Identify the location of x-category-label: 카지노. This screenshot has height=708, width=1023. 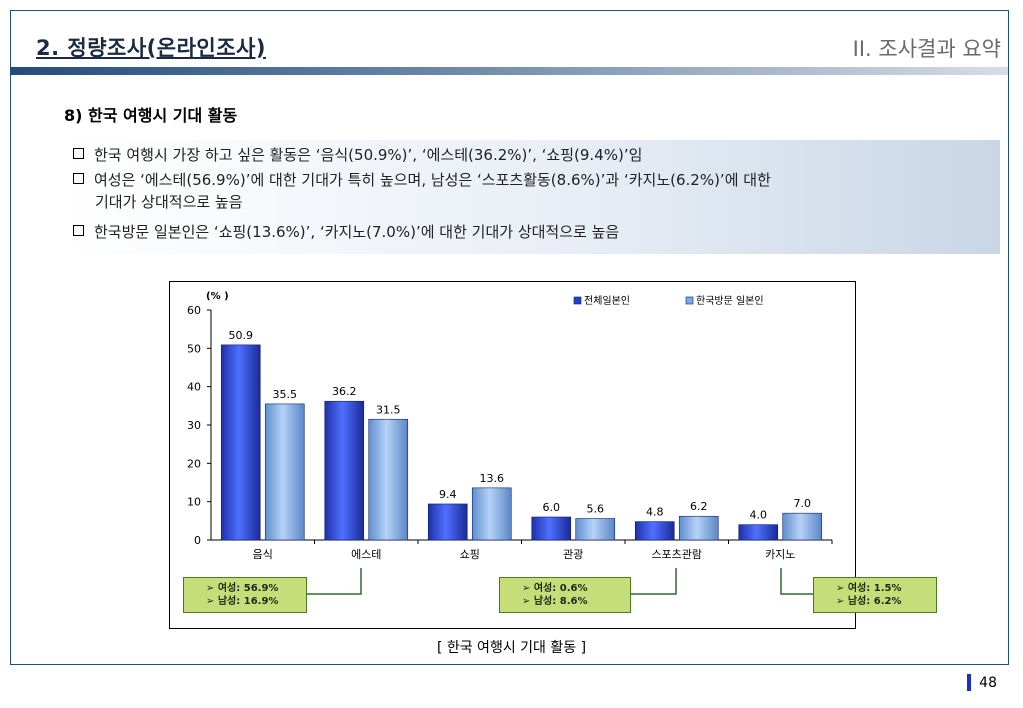
(780, 554).